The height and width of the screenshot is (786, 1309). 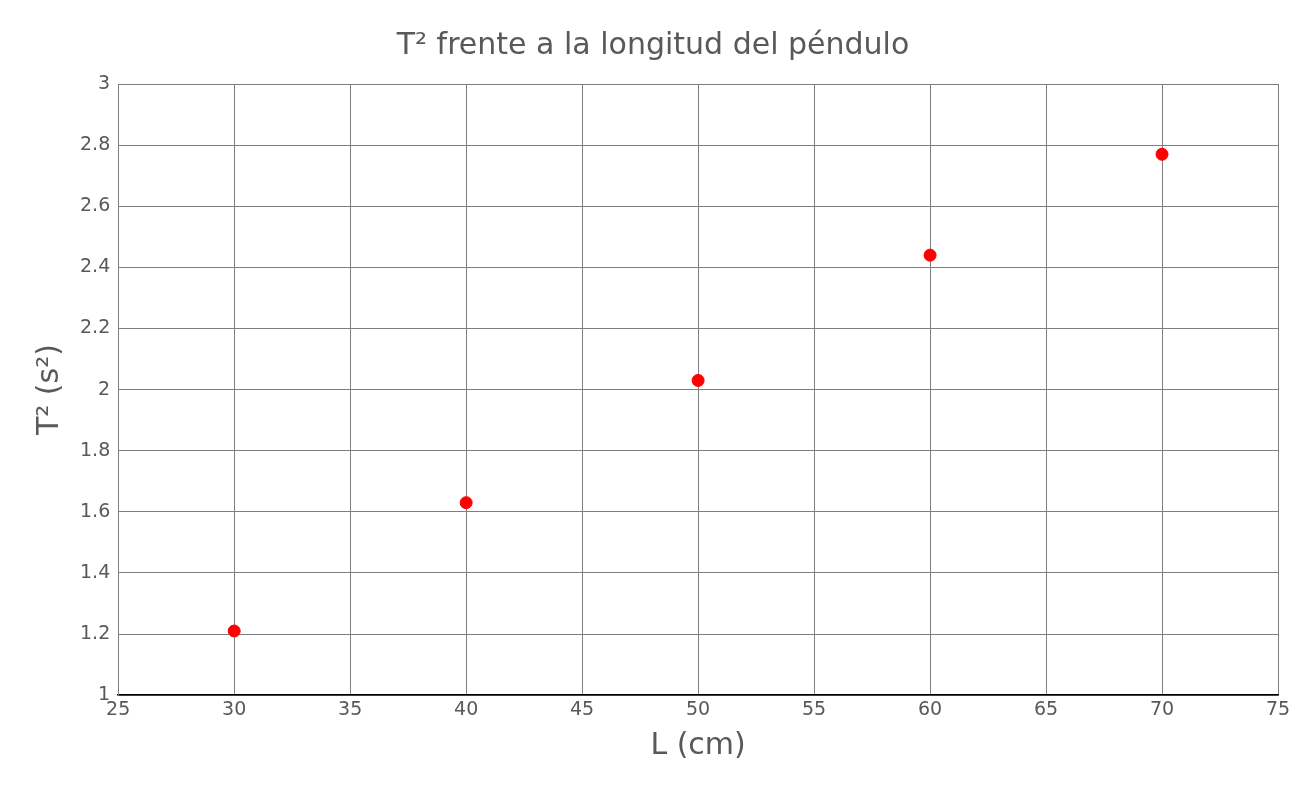 I want to click on y-tick-label: 2, so click(x=104, y=387).